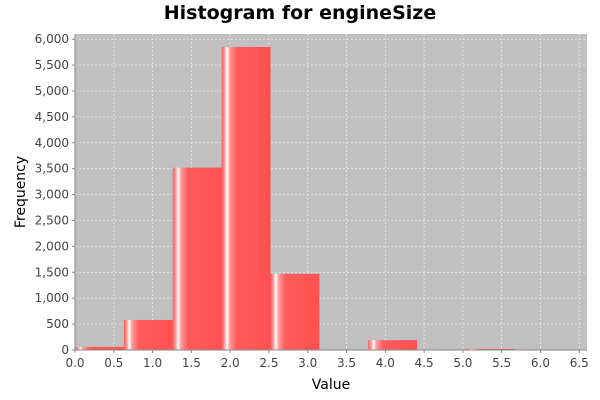 Image resolution: width=600 pixels, height=400 pixels. What do you see at coordinates (65, 350) in the screenshot?
I see `y-tick-label: 0` at bounding box center [65, 350].